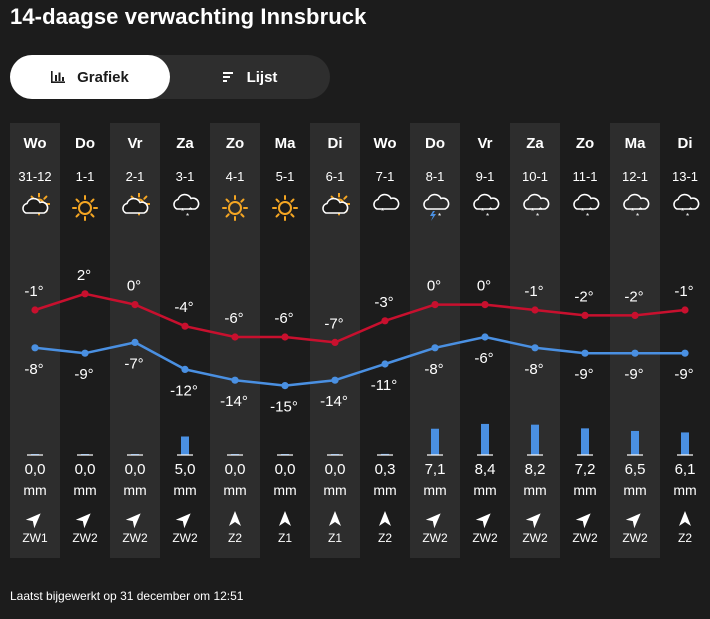  I want to click on light-snow-icon: *, so click(386, 204).